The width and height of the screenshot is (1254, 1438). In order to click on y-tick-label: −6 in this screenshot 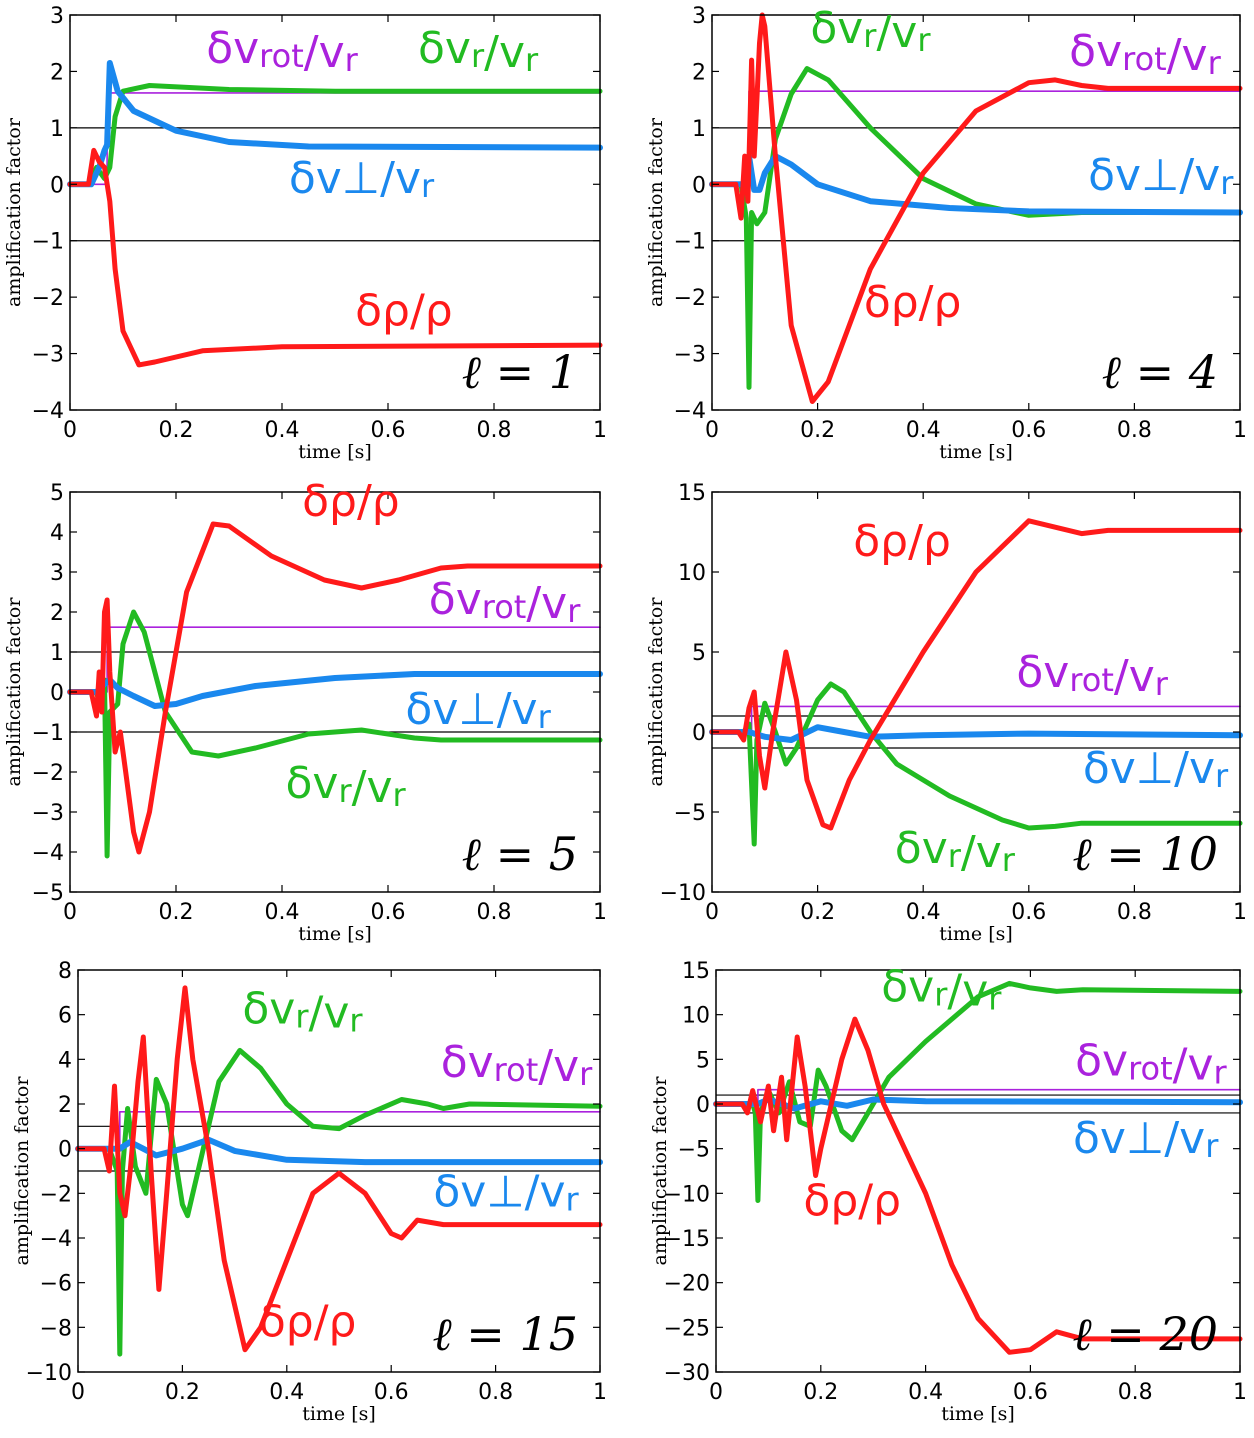, I will do `click(56, 1284)`.